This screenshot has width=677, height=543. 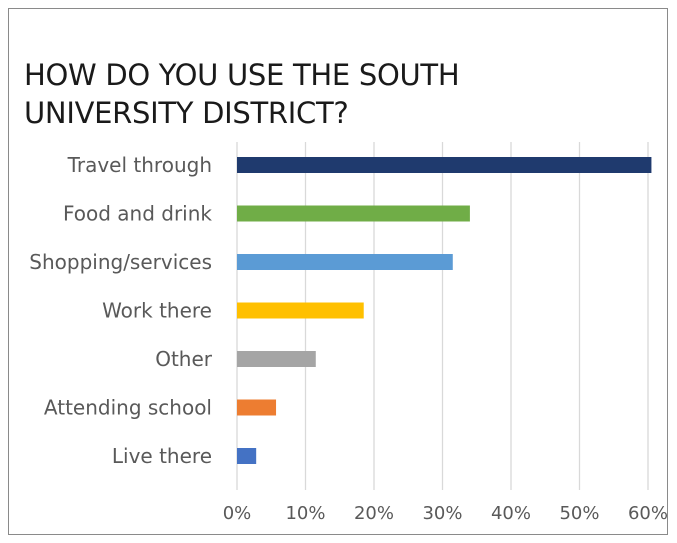 What do you see at coordinates (305, 513) in the screenshot?
I see `x-tick-label-10: 10%` at bounding box center [305, 513].